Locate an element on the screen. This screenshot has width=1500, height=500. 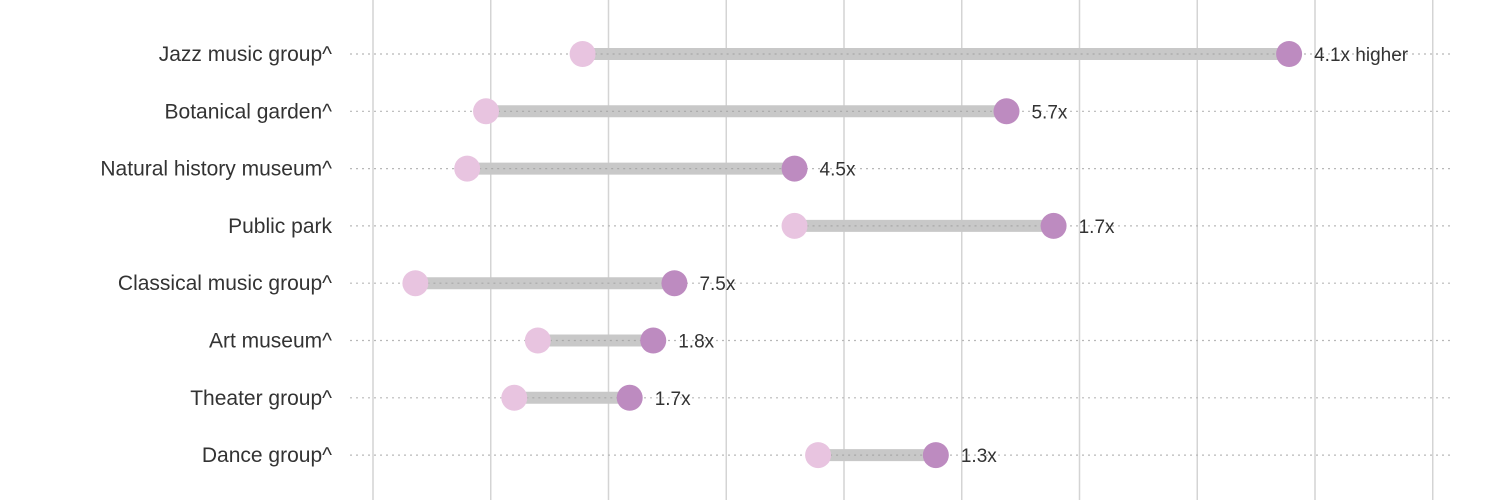
x-tick-labels: 0% 5% 10% 15% 20% 25% 30% 35% 40% 45% is located at coordinates (905, 1).